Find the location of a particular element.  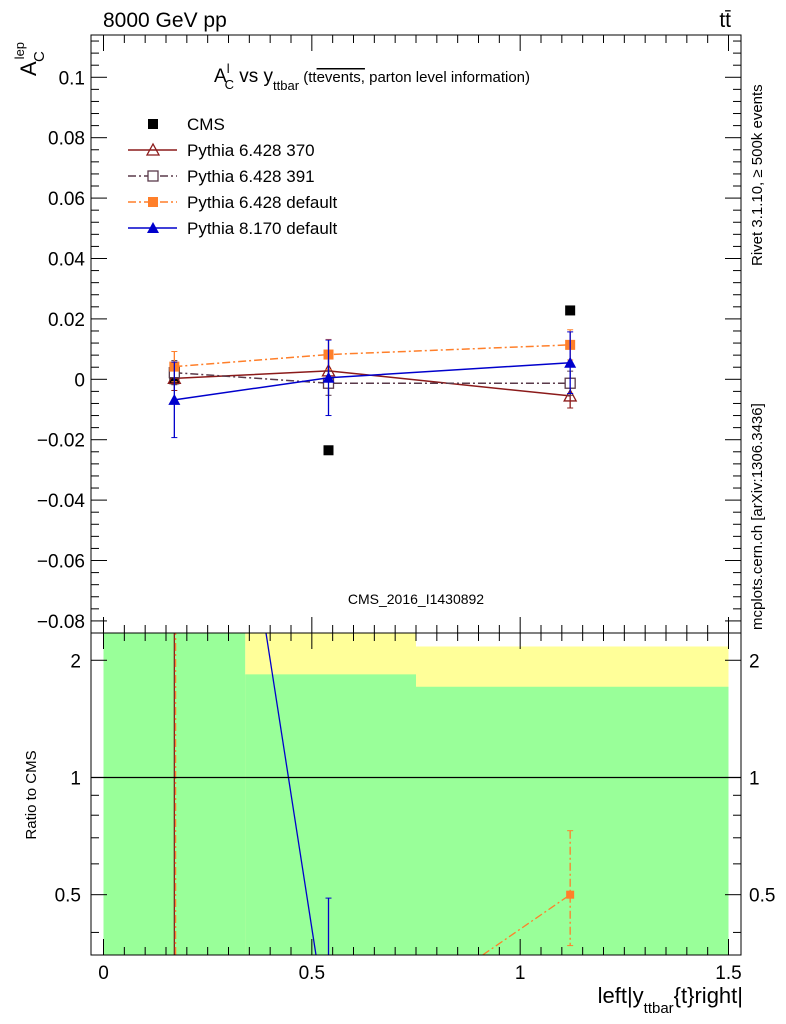

x-tick-label: 1 is located at coordinates (520, 973).